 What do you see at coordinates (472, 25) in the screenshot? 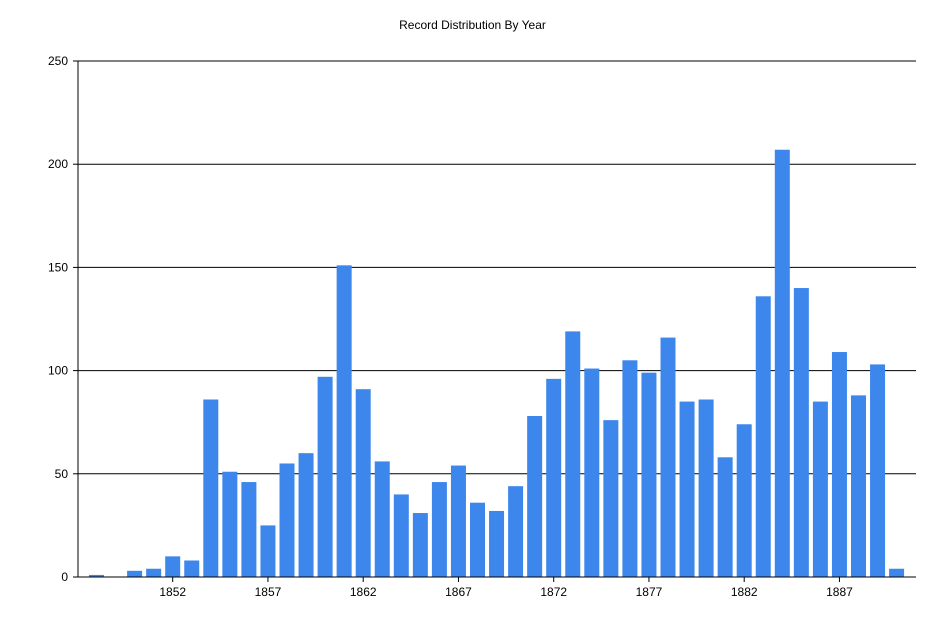
I see `chart-title: Record Distribution By Year` at bounding box center [472, 25].